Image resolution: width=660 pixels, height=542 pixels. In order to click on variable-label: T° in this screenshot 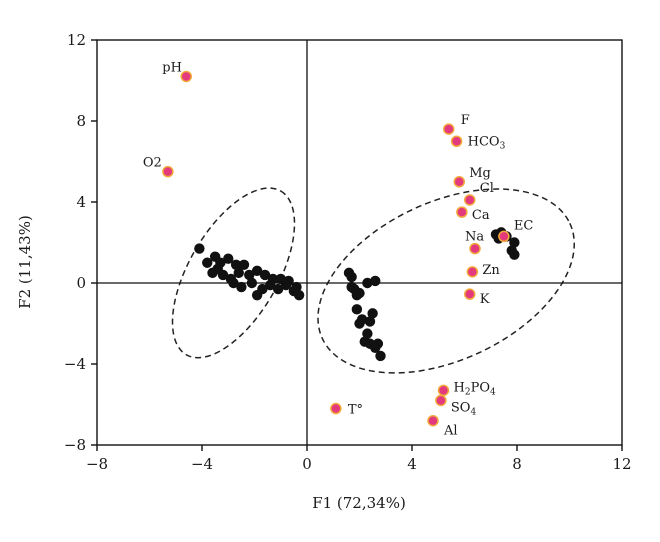, I will do `click(355, 410)`.